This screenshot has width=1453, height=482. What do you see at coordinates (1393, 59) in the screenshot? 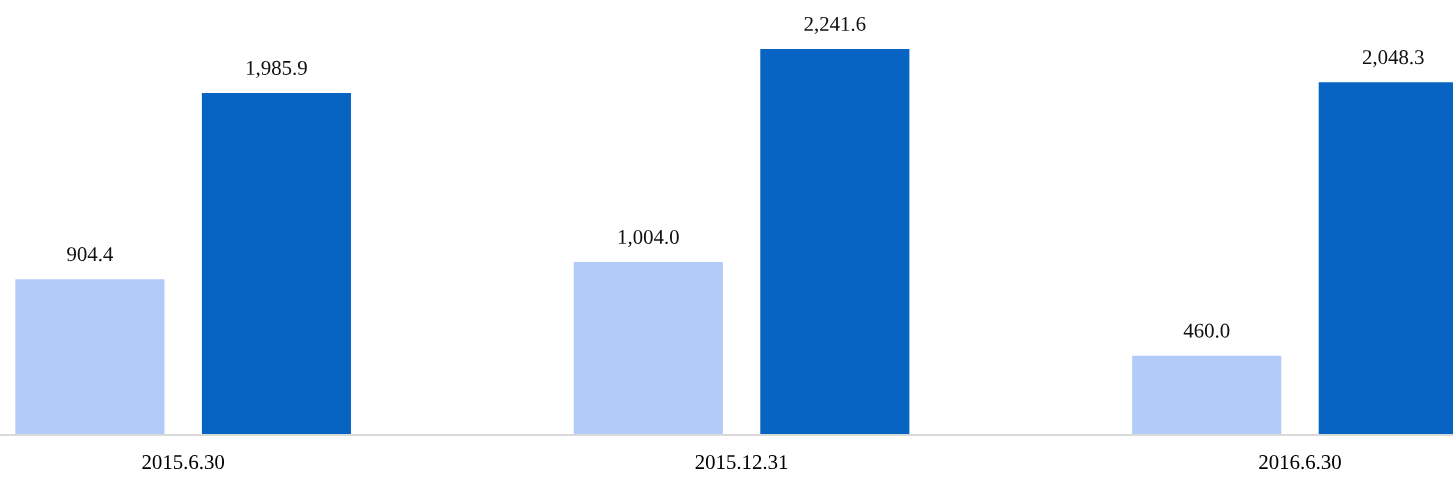
I see `data-label: 2,048.3` at bounding box center [1393, 59].